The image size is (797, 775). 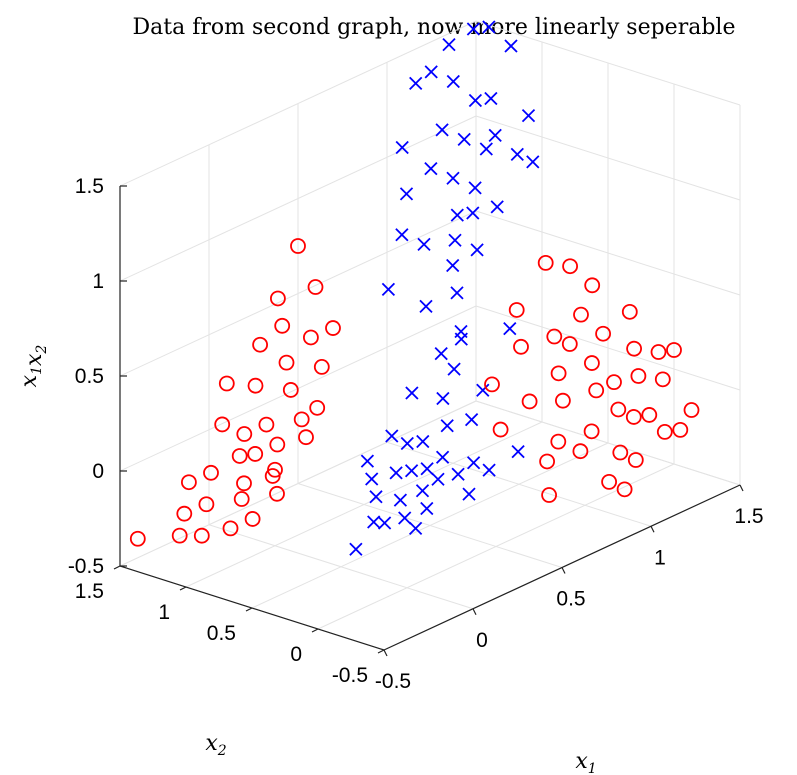 I want to click on z-tick-label: 1.5, so click(x=89, y=186).